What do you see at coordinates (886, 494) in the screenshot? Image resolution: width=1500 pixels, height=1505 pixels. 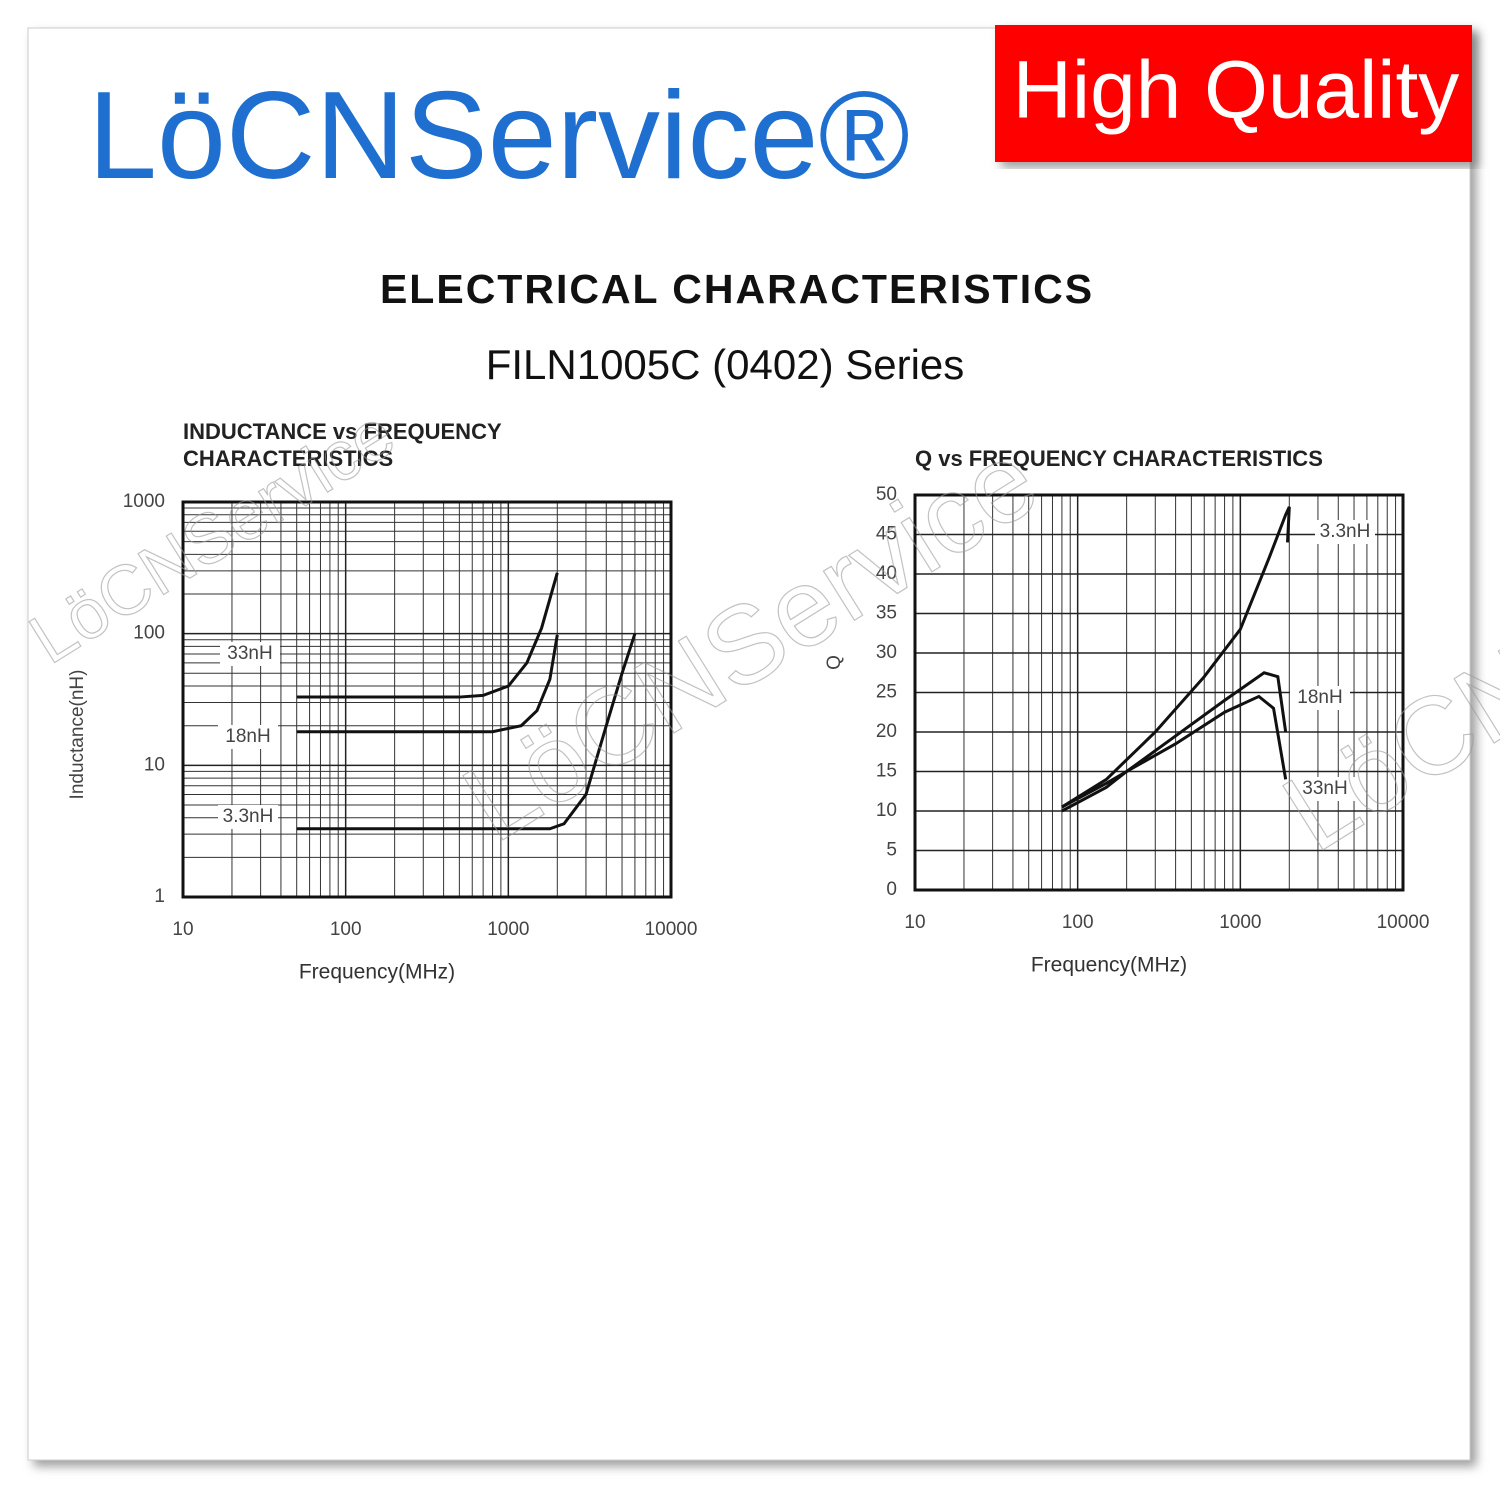 I see `y-tick-label: 50` at bounding box center [886, 494].